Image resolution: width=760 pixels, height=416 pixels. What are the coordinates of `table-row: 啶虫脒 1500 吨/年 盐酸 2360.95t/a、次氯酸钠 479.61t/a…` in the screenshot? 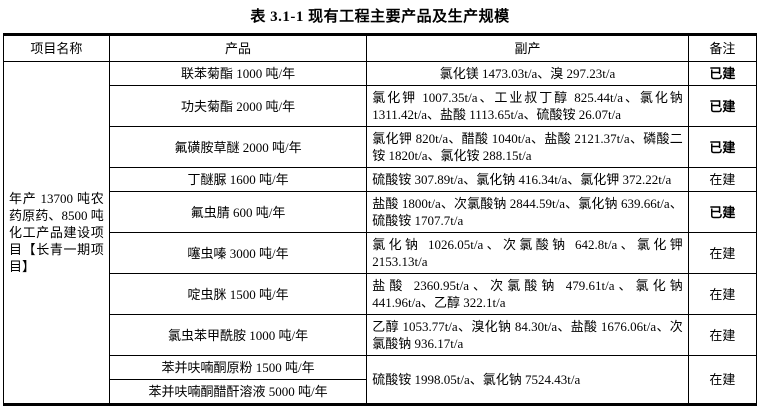 It's located at (381, 294).